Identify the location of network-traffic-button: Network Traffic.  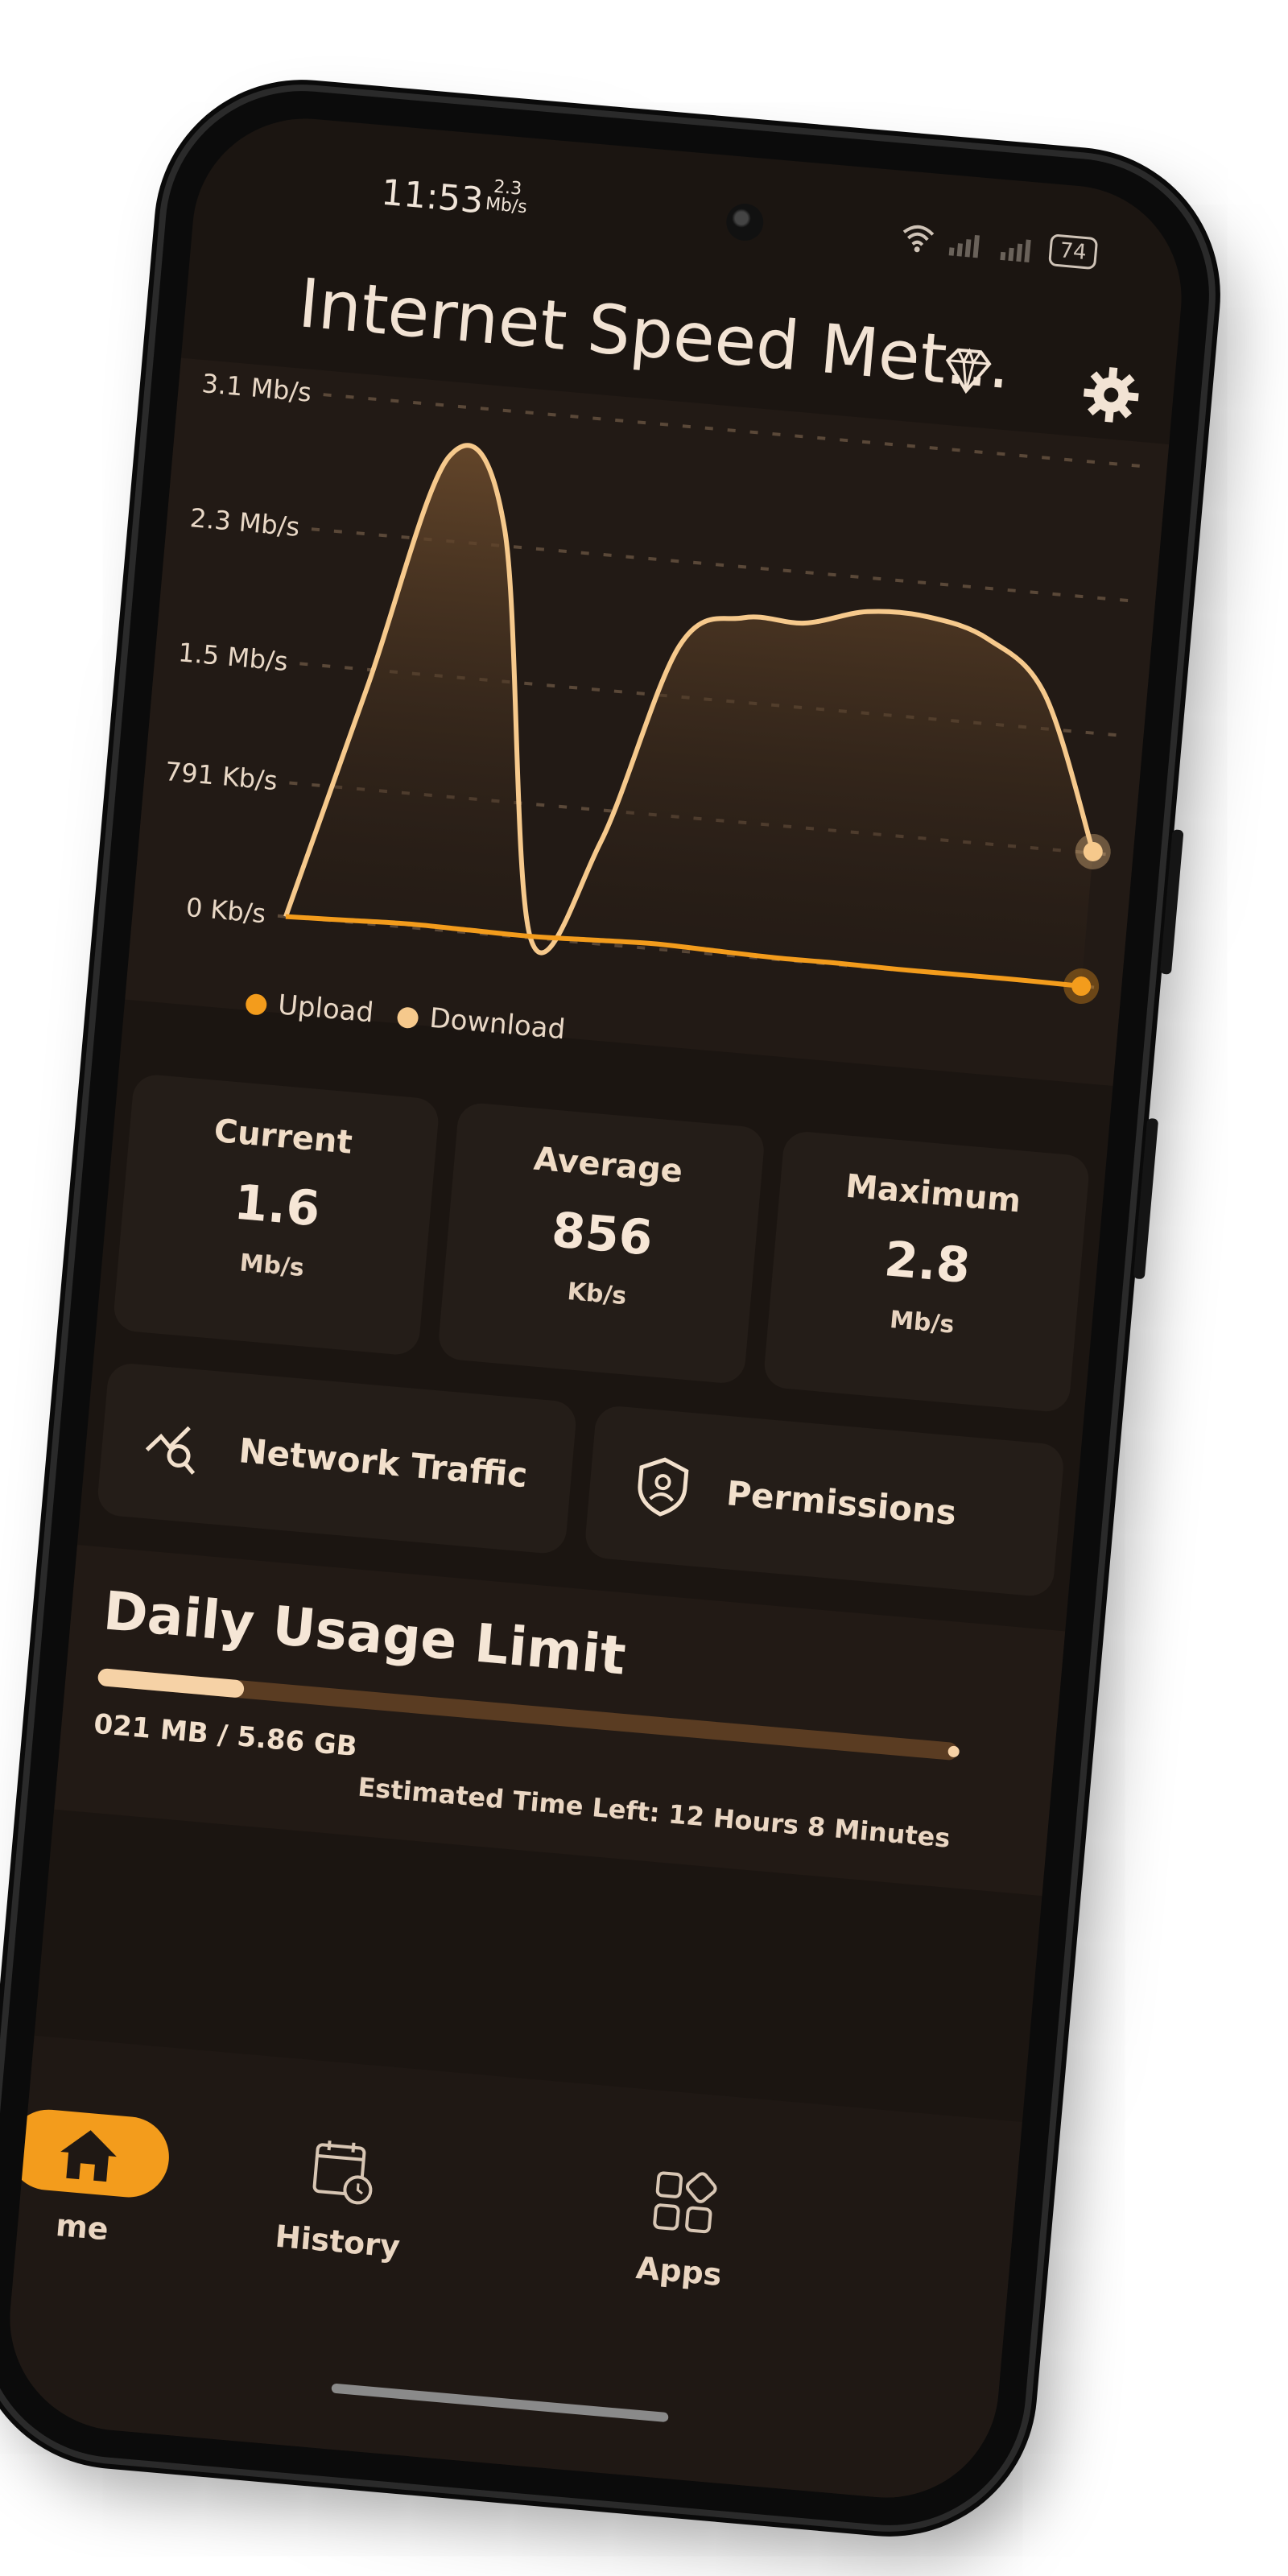
(337, 1458).